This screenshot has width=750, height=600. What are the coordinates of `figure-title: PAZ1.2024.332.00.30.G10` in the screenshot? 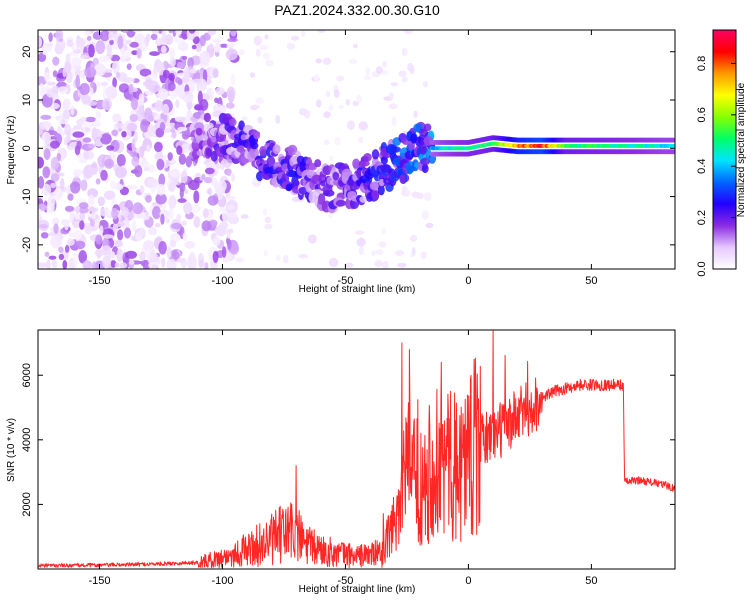 It's located at (357, 10).